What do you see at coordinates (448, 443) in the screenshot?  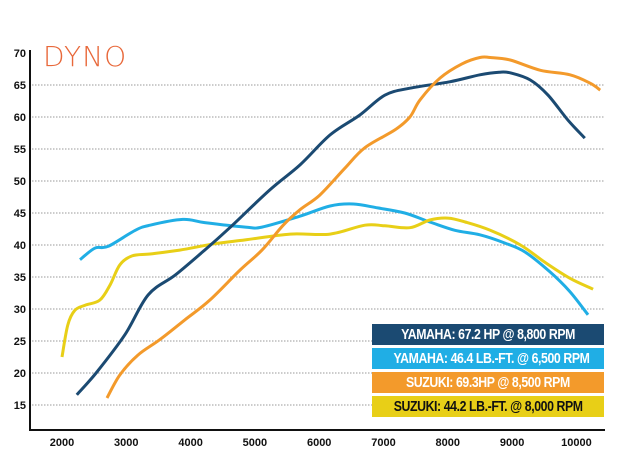 I see `x-tick-label: 8000` at bounding box center [448, 443].